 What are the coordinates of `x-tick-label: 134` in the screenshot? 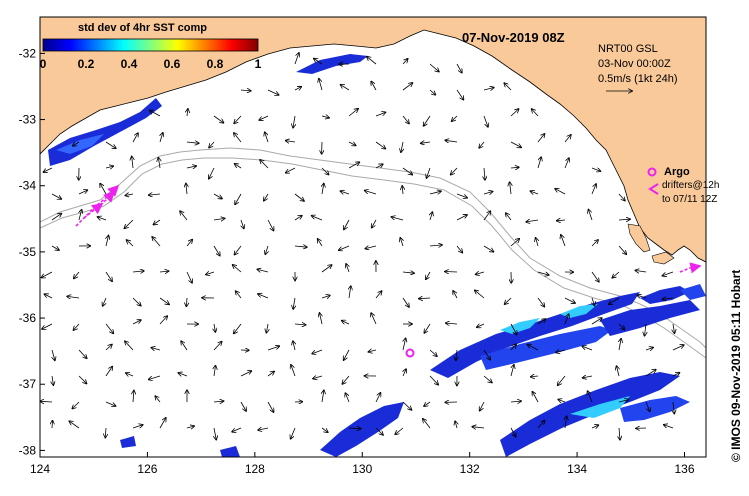 It's located at (577, 469).